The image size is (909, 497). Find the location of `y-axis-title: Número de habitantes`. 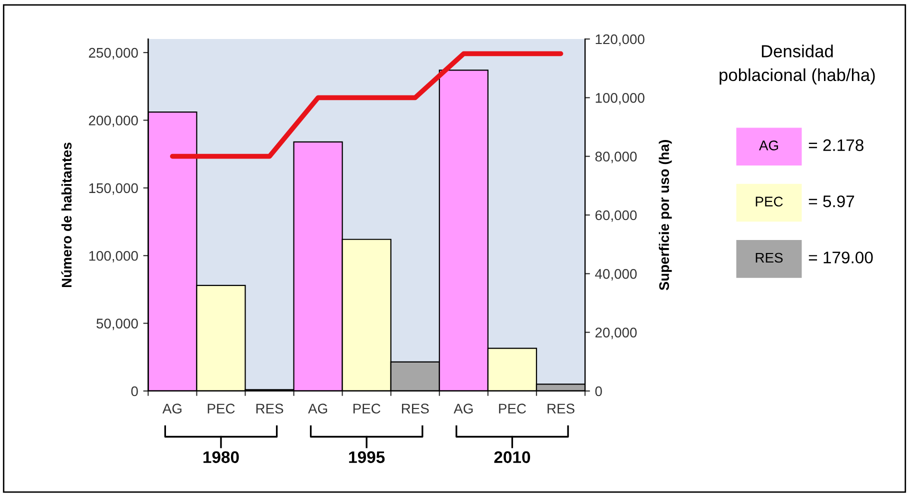

y-axis-title: Número de habitantes is located at coordinates (66, 214).